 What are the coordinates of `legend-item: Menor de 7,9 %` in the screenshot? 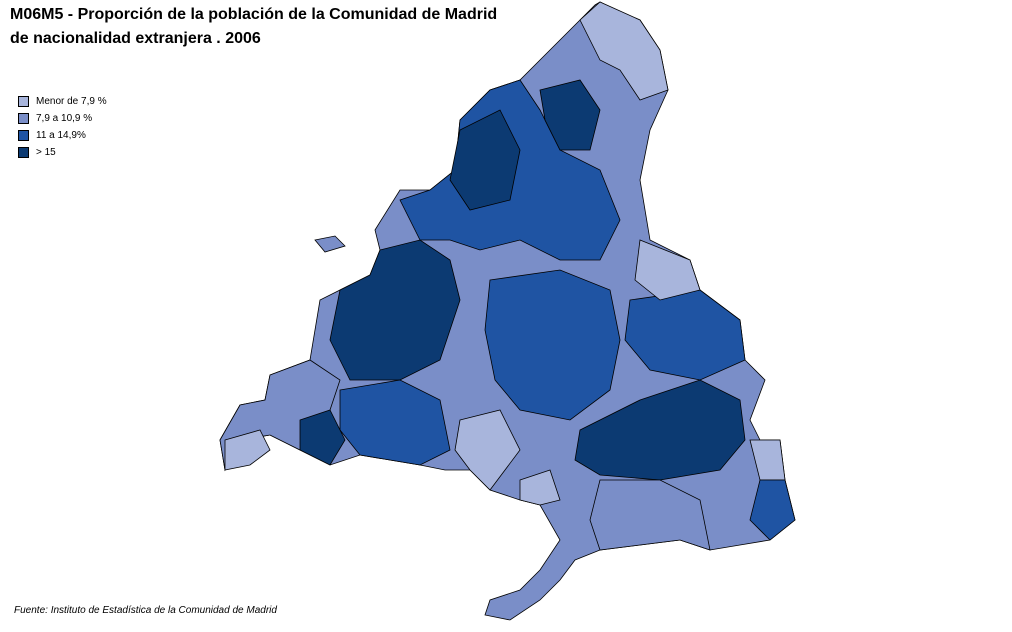 It's located at (62, 101).